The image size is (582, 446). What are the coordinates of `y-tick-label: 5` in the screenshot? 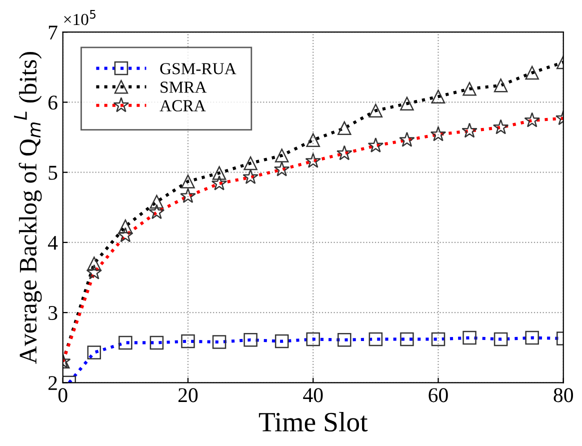 It's located at (53, 173).